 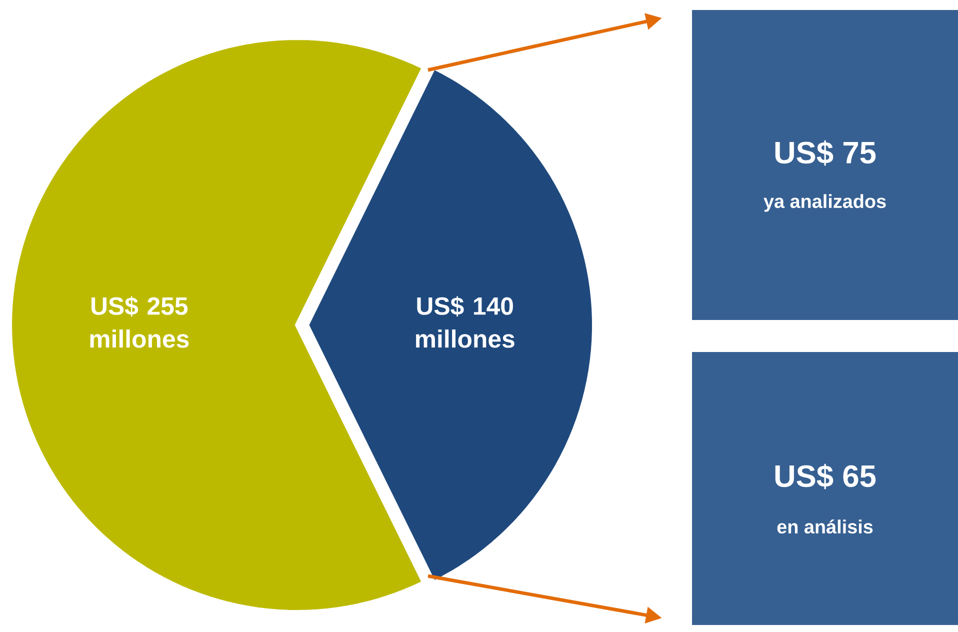 What do you see at coordinates (465, 322) in the screenshot?
I see `data-label: US$ 140 millones` at bounding box center [465, 322].